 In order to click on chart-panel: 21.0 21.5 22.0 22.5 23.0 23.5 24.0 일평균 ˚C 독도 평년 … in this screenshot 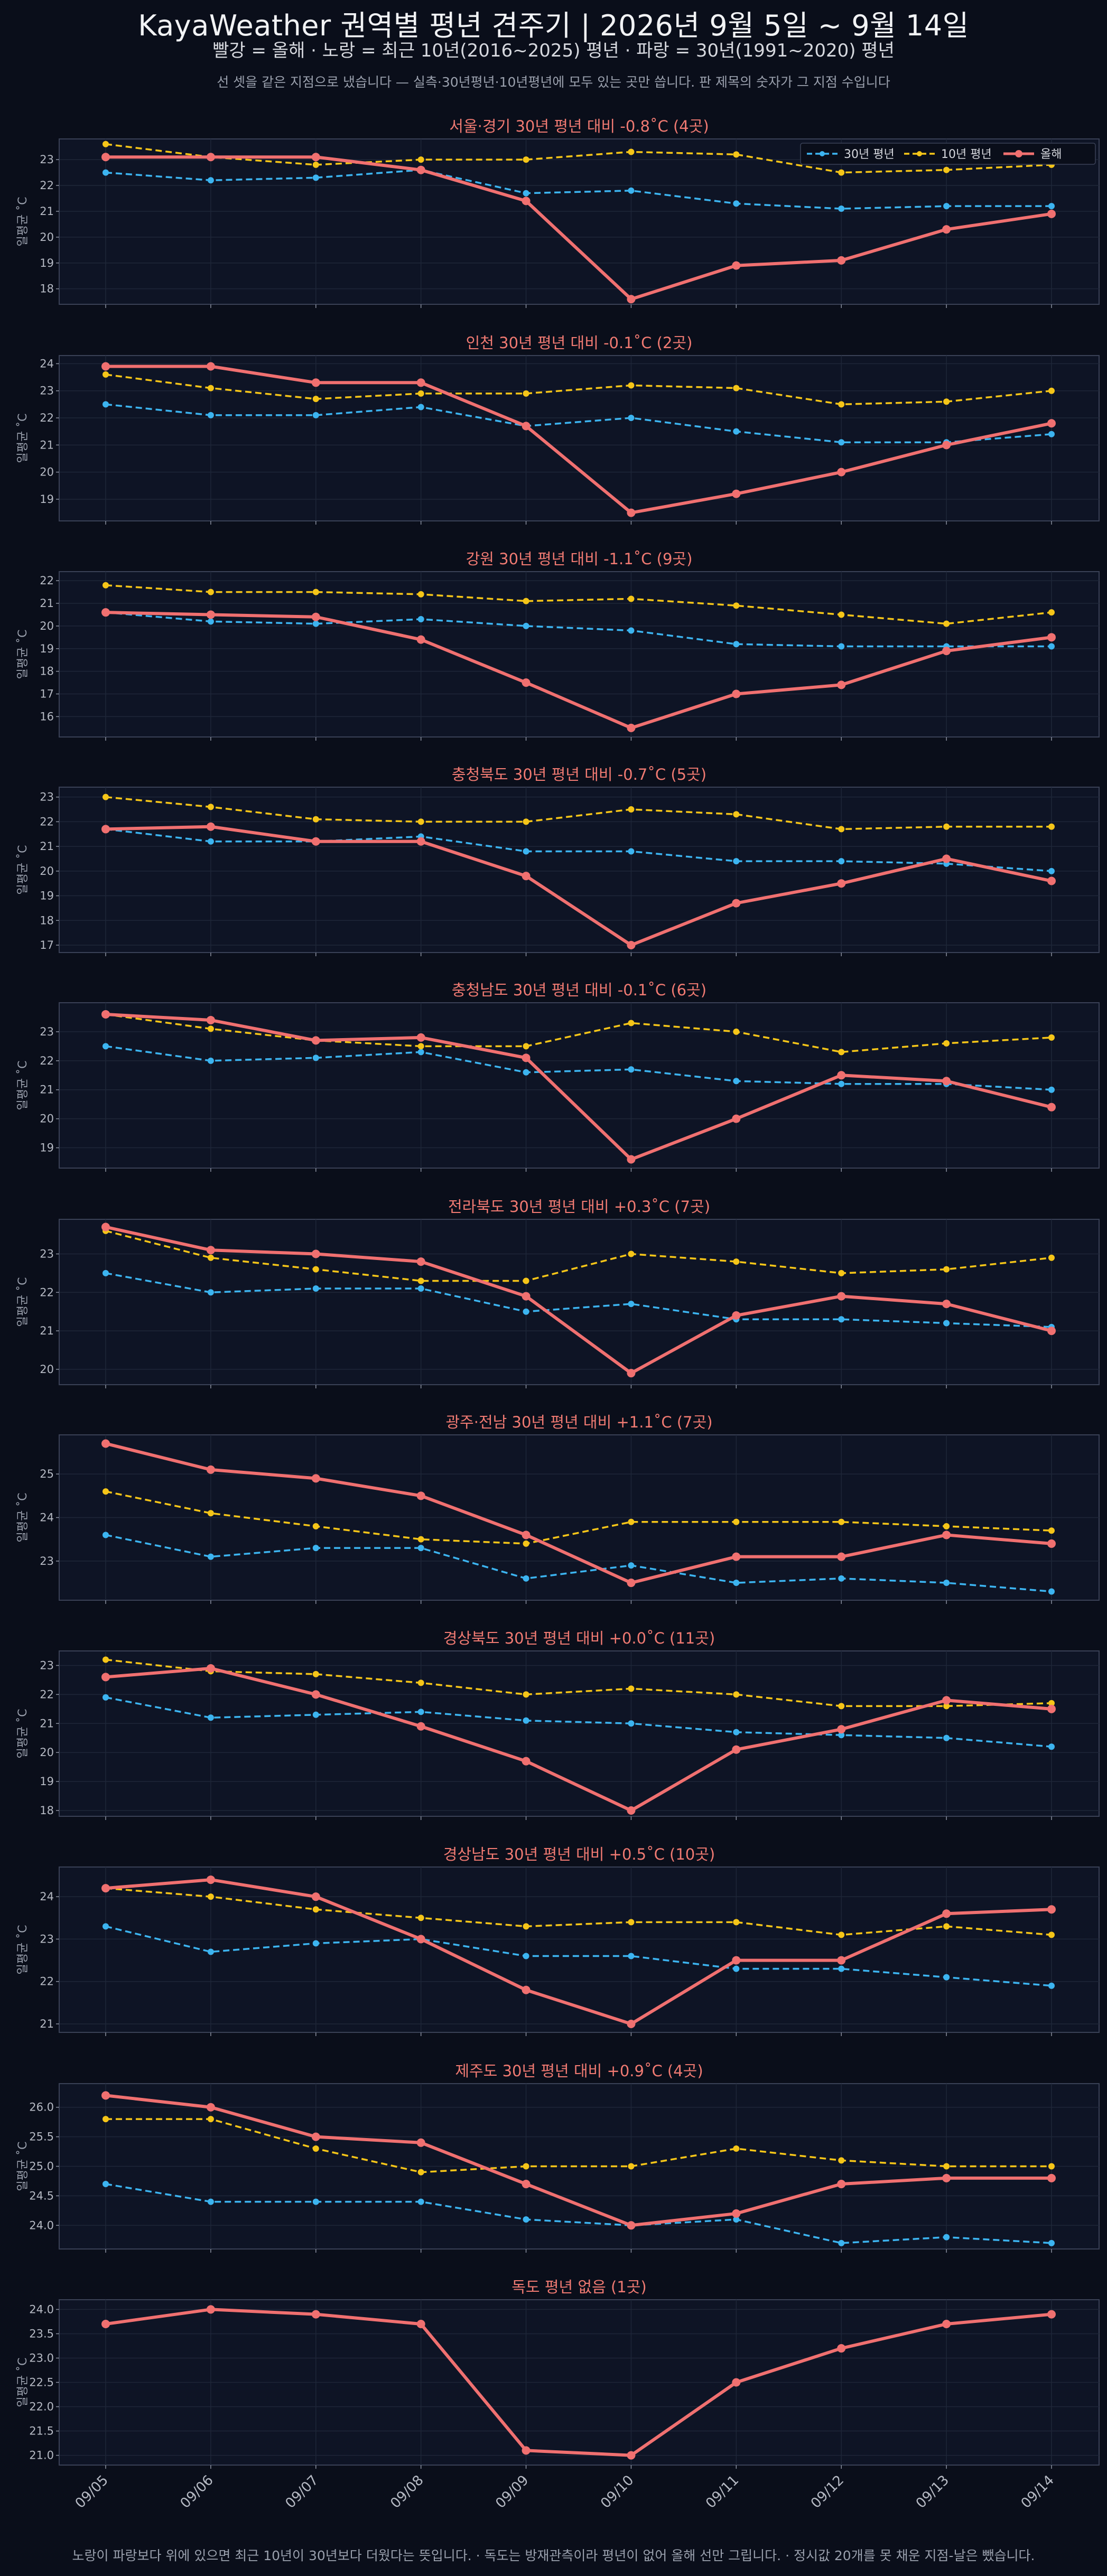, I will do `click(558, 2395)`.